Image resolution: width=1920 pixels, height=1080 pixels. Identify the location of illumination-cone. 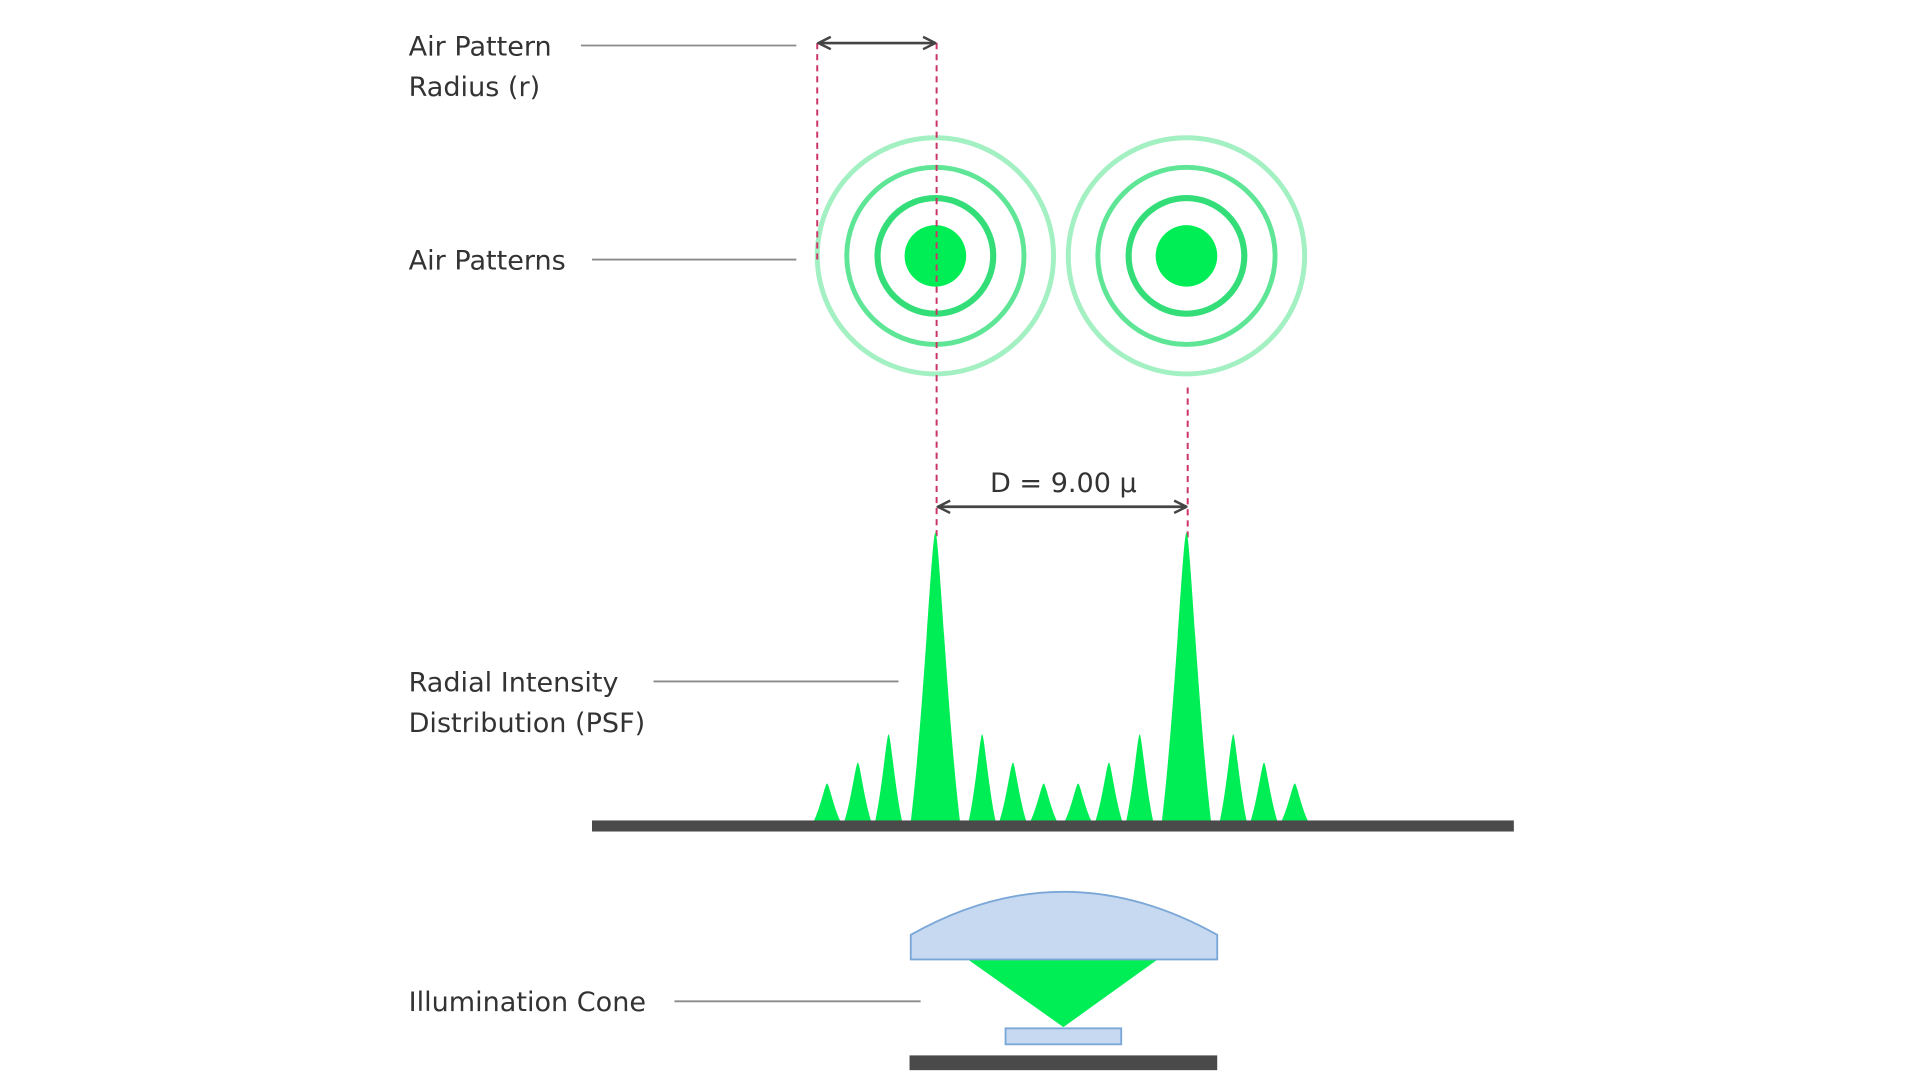
(1063, 993).